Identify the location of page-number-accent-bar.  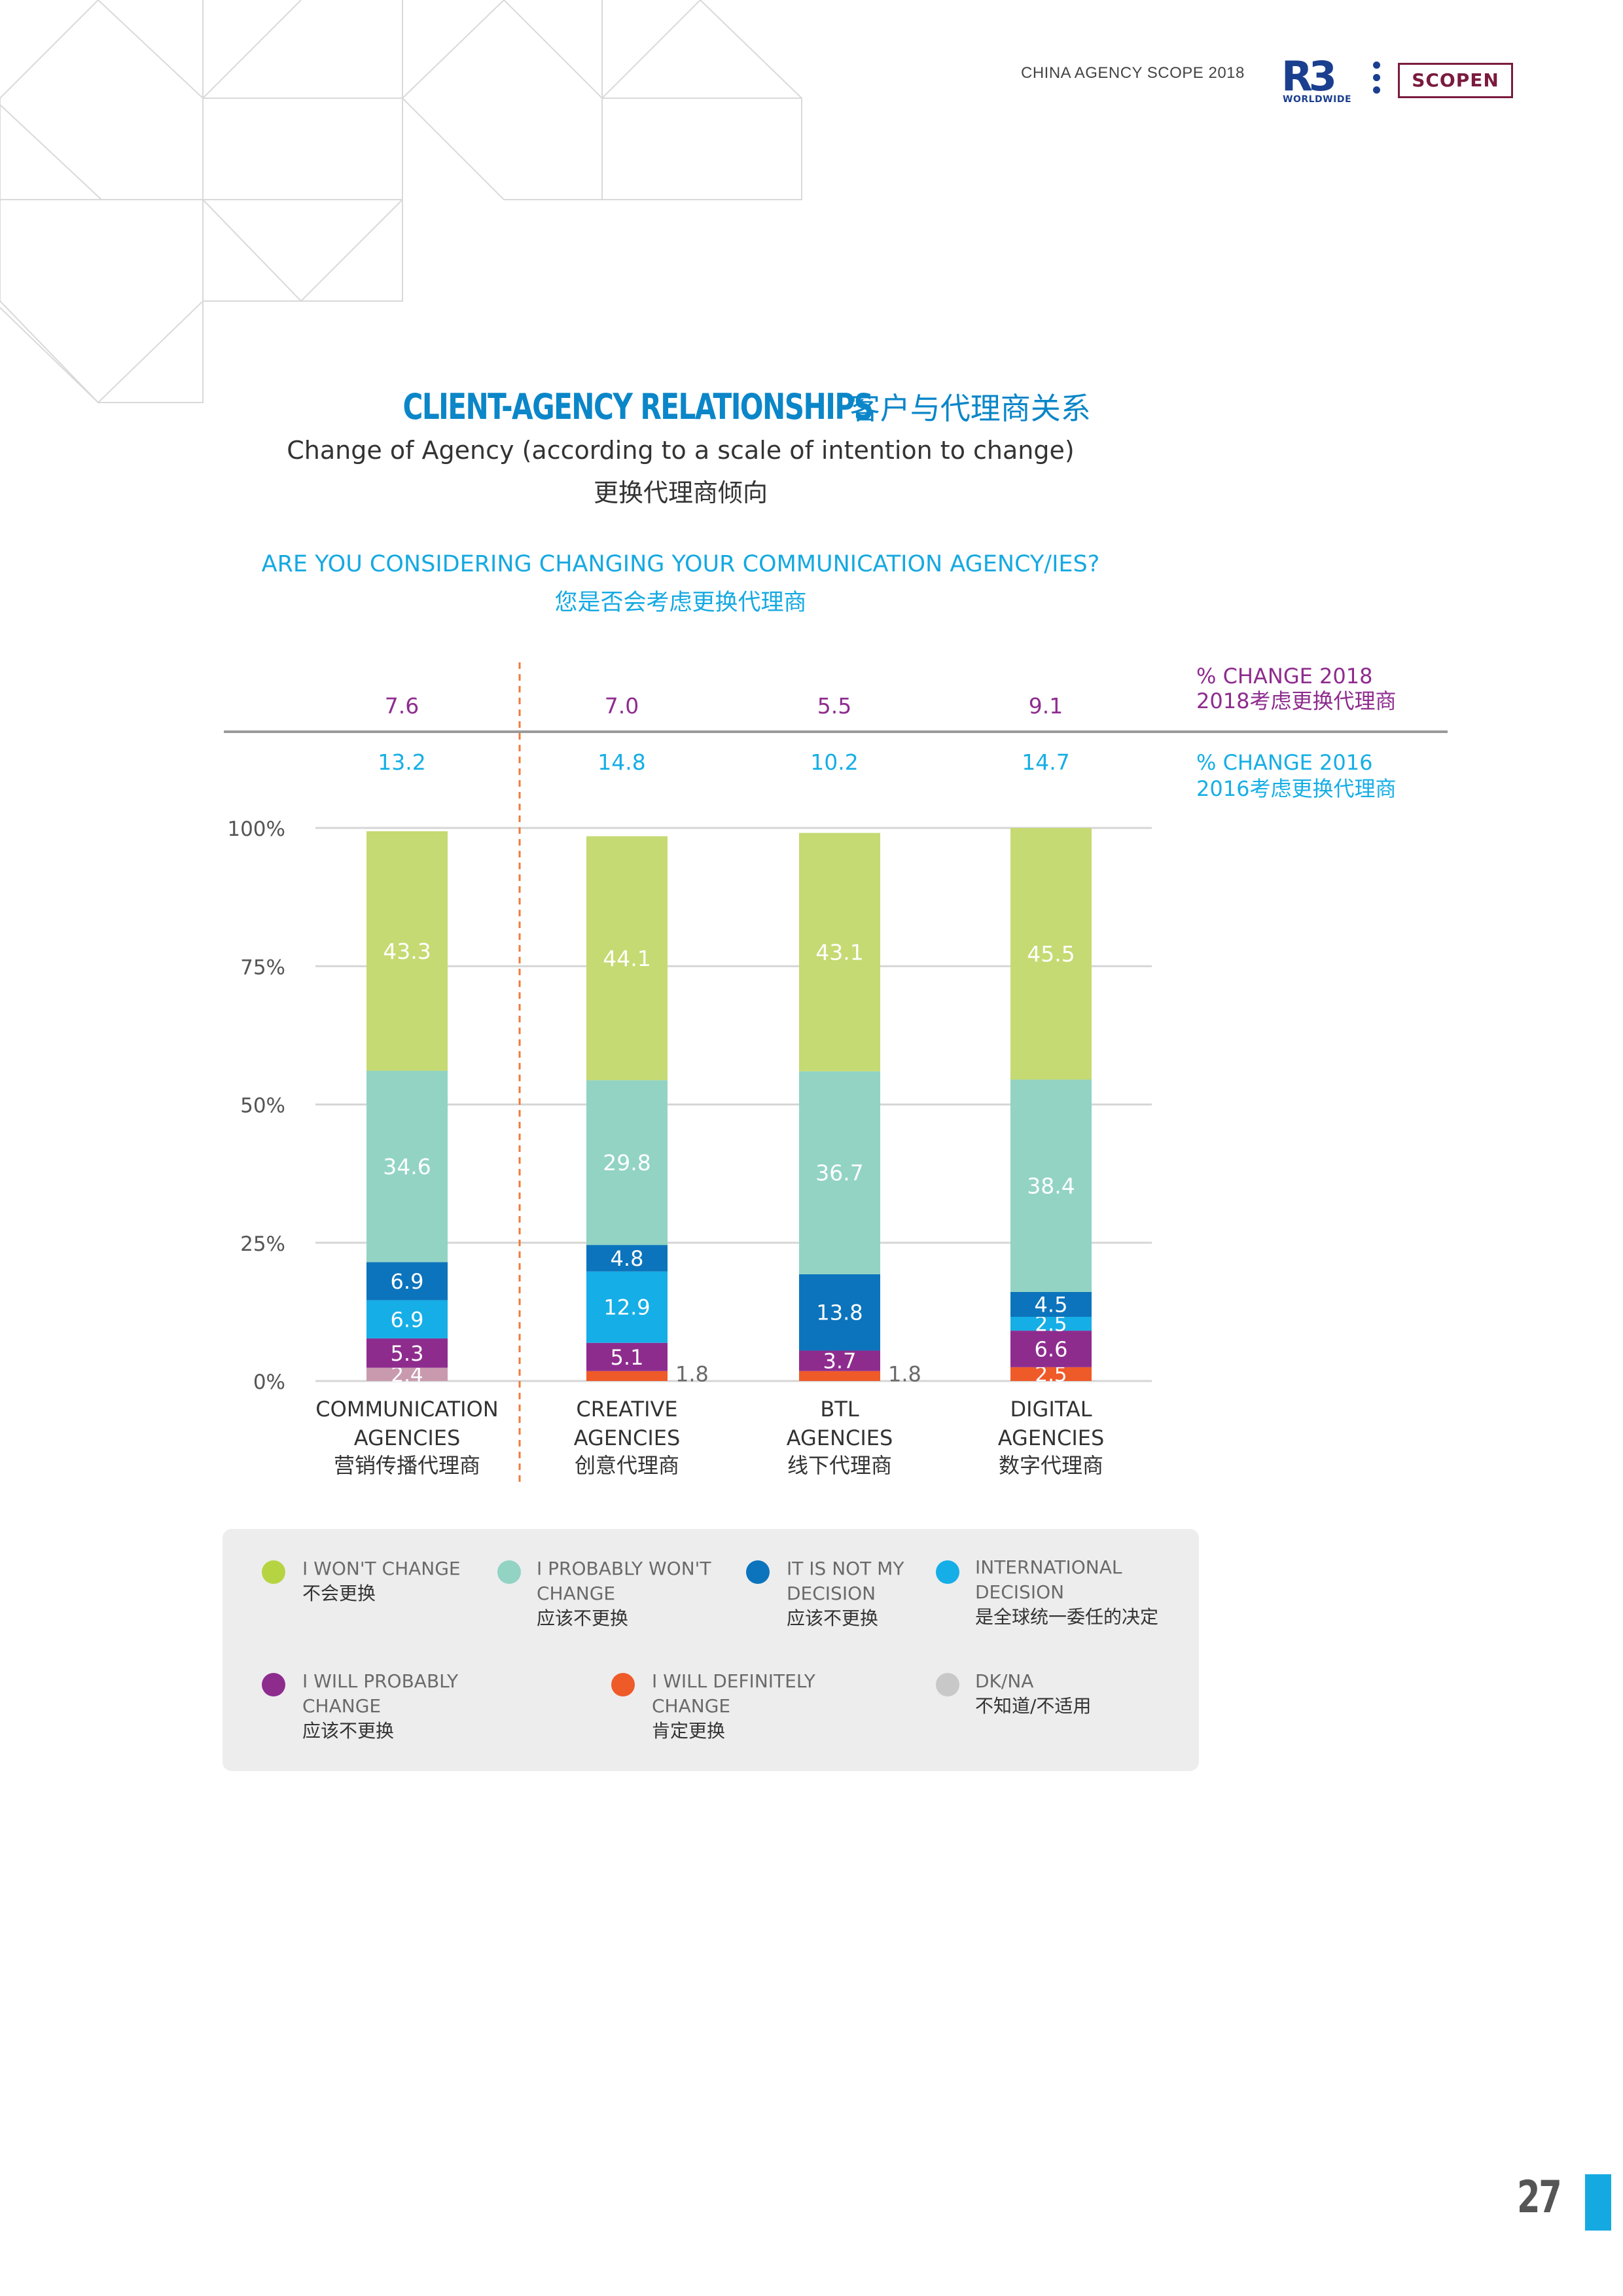
(1598, 2202).